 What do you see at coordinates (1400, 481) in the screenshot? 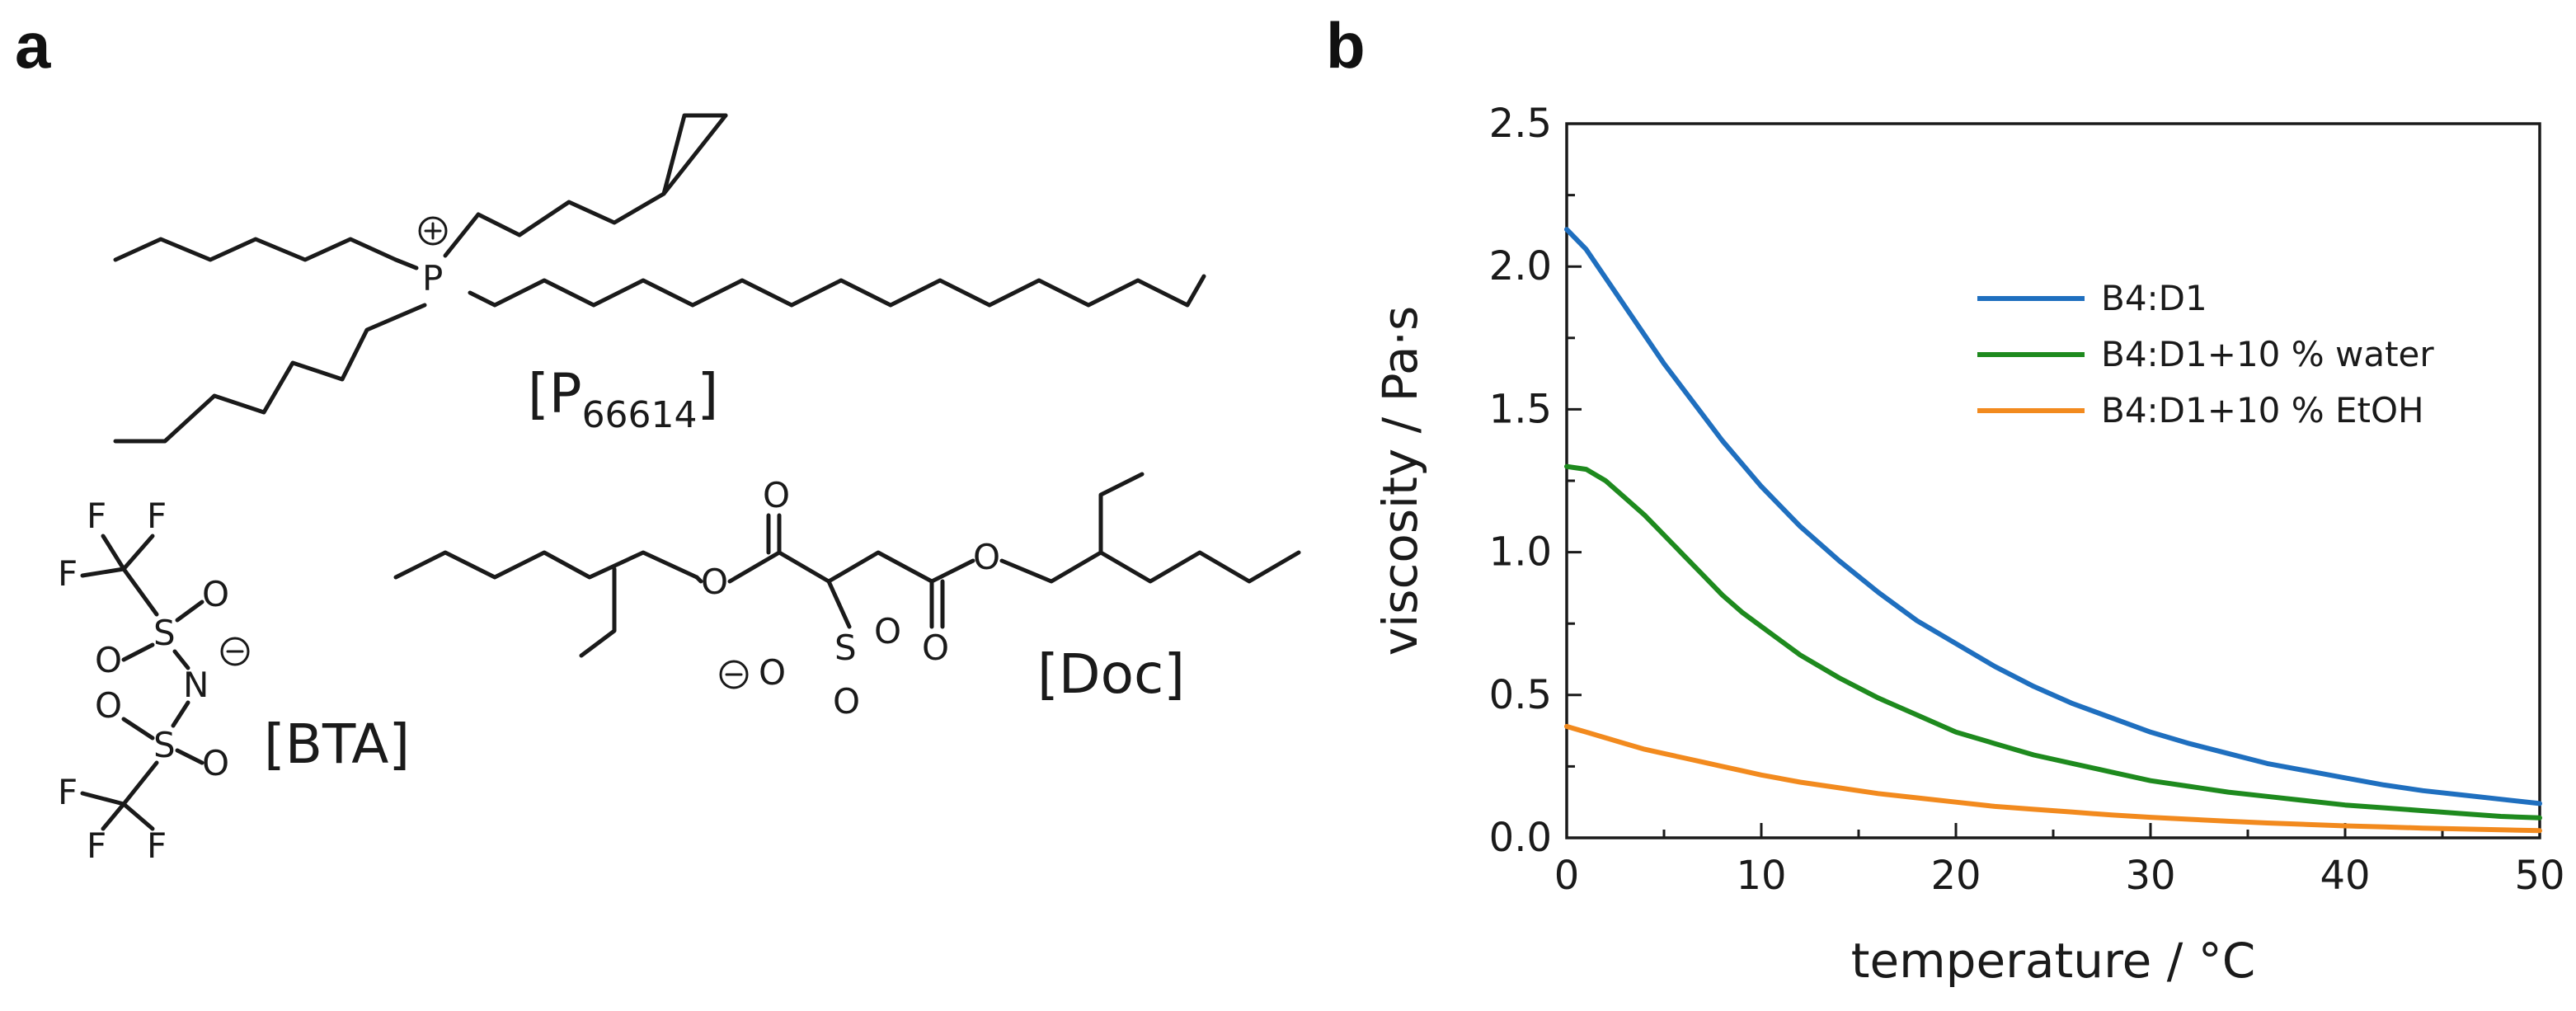
I see `y-axis-title: viscosity / Pa·s` at bounding box center [1400, 481].